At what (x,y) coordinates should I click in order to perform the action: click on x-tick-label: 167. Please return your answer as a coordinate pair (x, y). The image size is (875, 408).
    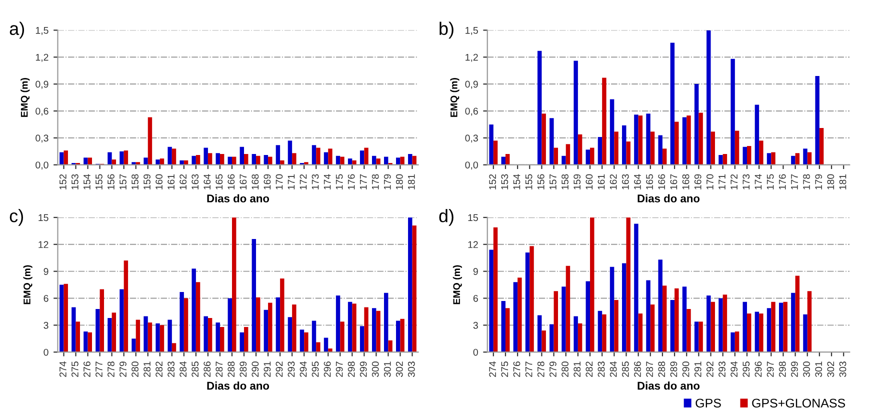
    Looking at the image, I should click on (674, 182).